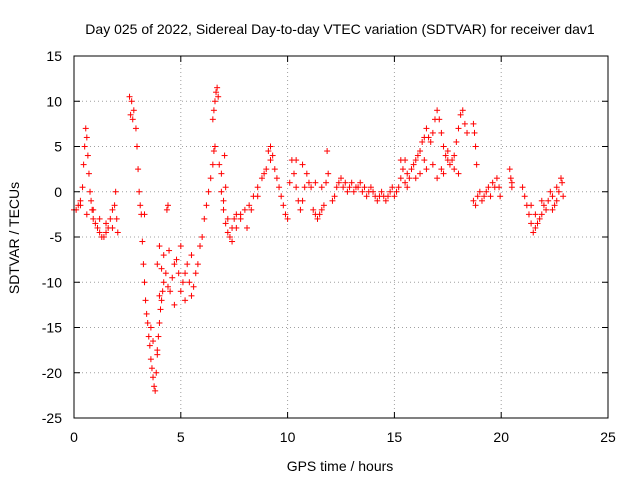 Image resolution: width=640 pixels, height=480 pixels. What do you see at coordinates (181, 437) in the screenshot?
I see `x-tick-label: 5` at bounding box center [181, 437].